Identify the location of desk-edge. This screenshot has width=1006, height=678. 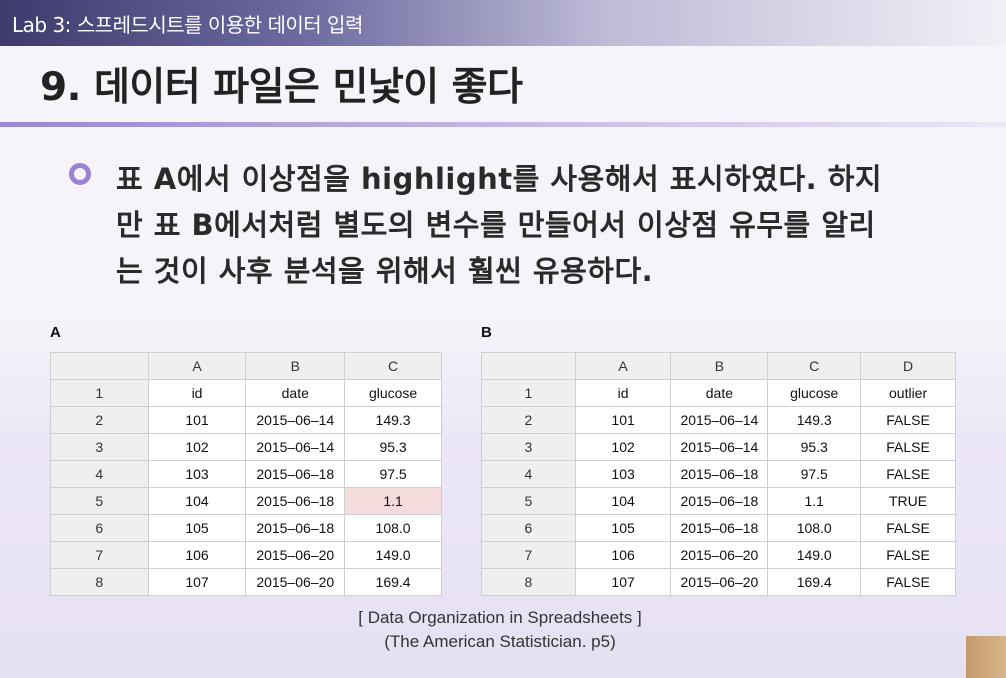
(986, 657).